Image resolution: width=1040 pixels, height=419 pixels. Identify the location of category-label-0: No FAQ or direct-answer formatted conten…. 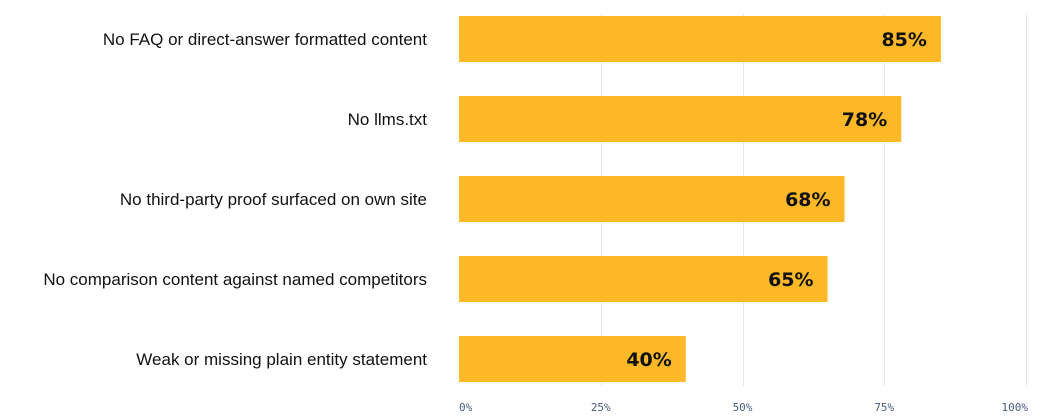
(265, 39).